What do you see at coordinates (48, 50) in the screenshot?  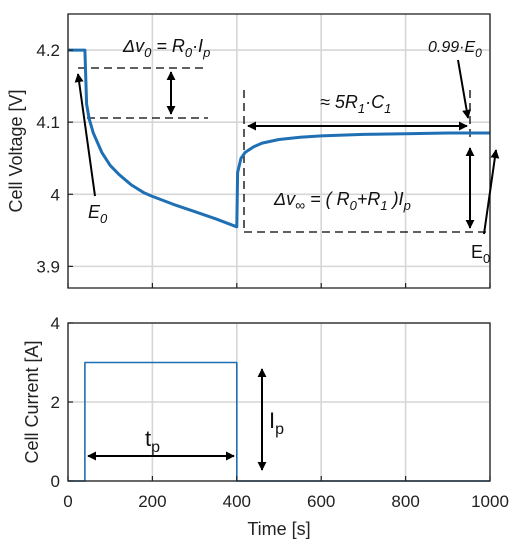 I see `top-ytick-label-3: 4.2` at bounding box center [48, 50].